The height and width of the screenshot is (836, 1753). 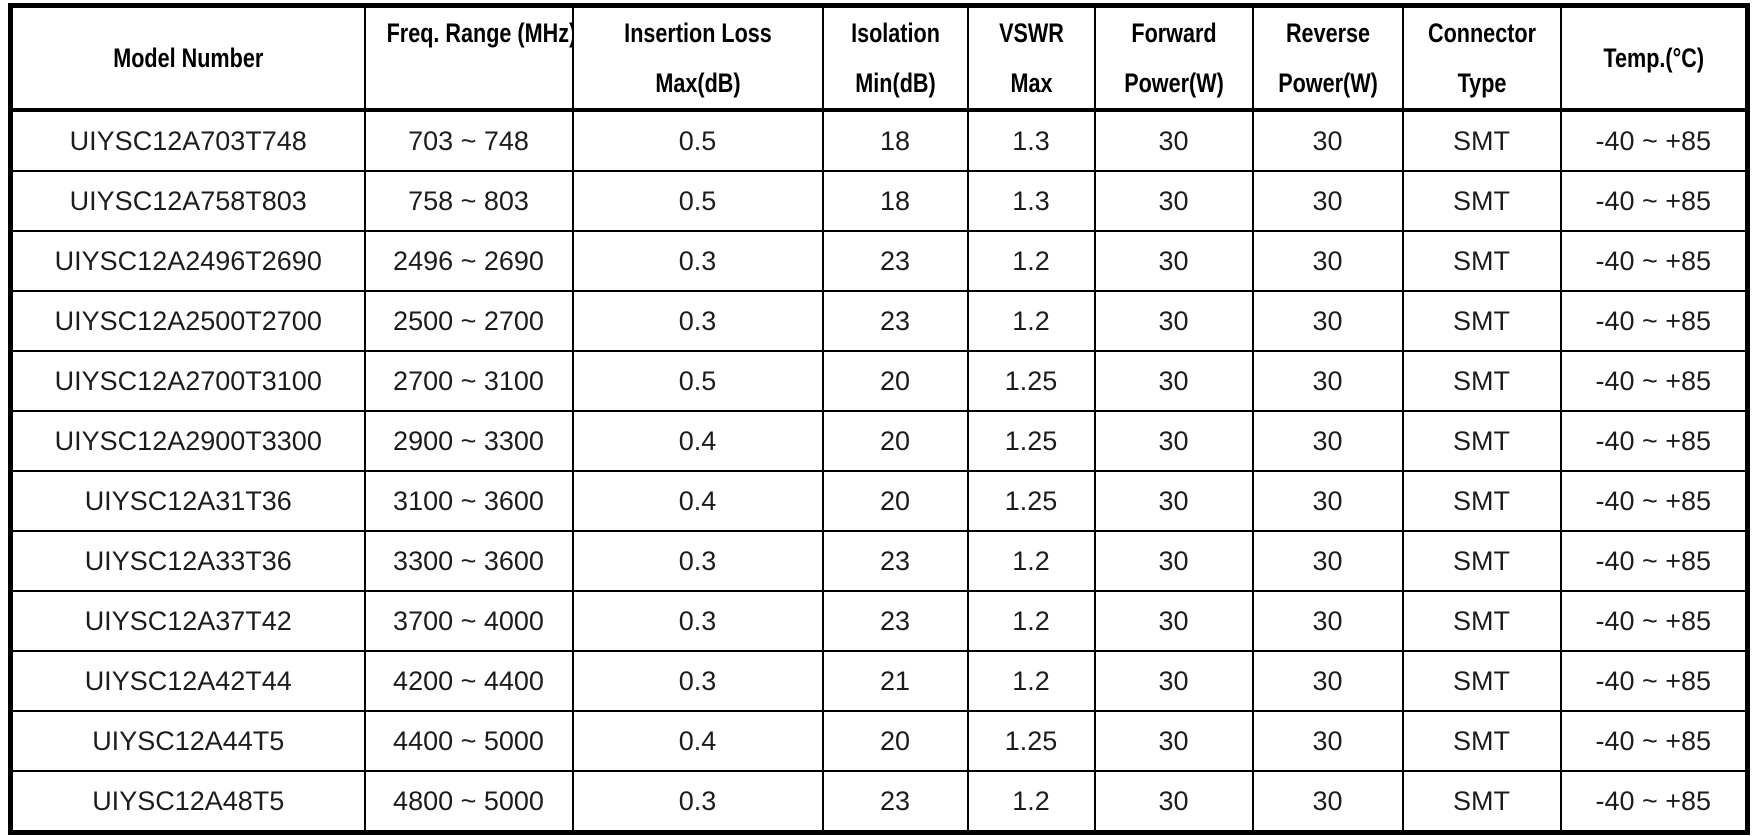 I want to click on table-cell-freq-range: 4200 ~ 4400, so click(x=468, y=681).